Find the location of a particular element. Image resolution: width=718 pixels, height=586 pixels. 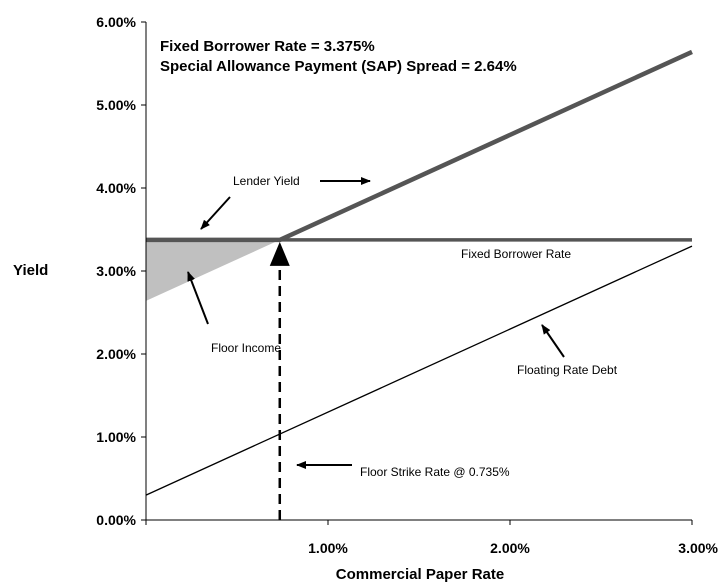

annotation-floor-strike-rate: Floor Strike Rate @ 0.735% is located at coordinates (435, 472).